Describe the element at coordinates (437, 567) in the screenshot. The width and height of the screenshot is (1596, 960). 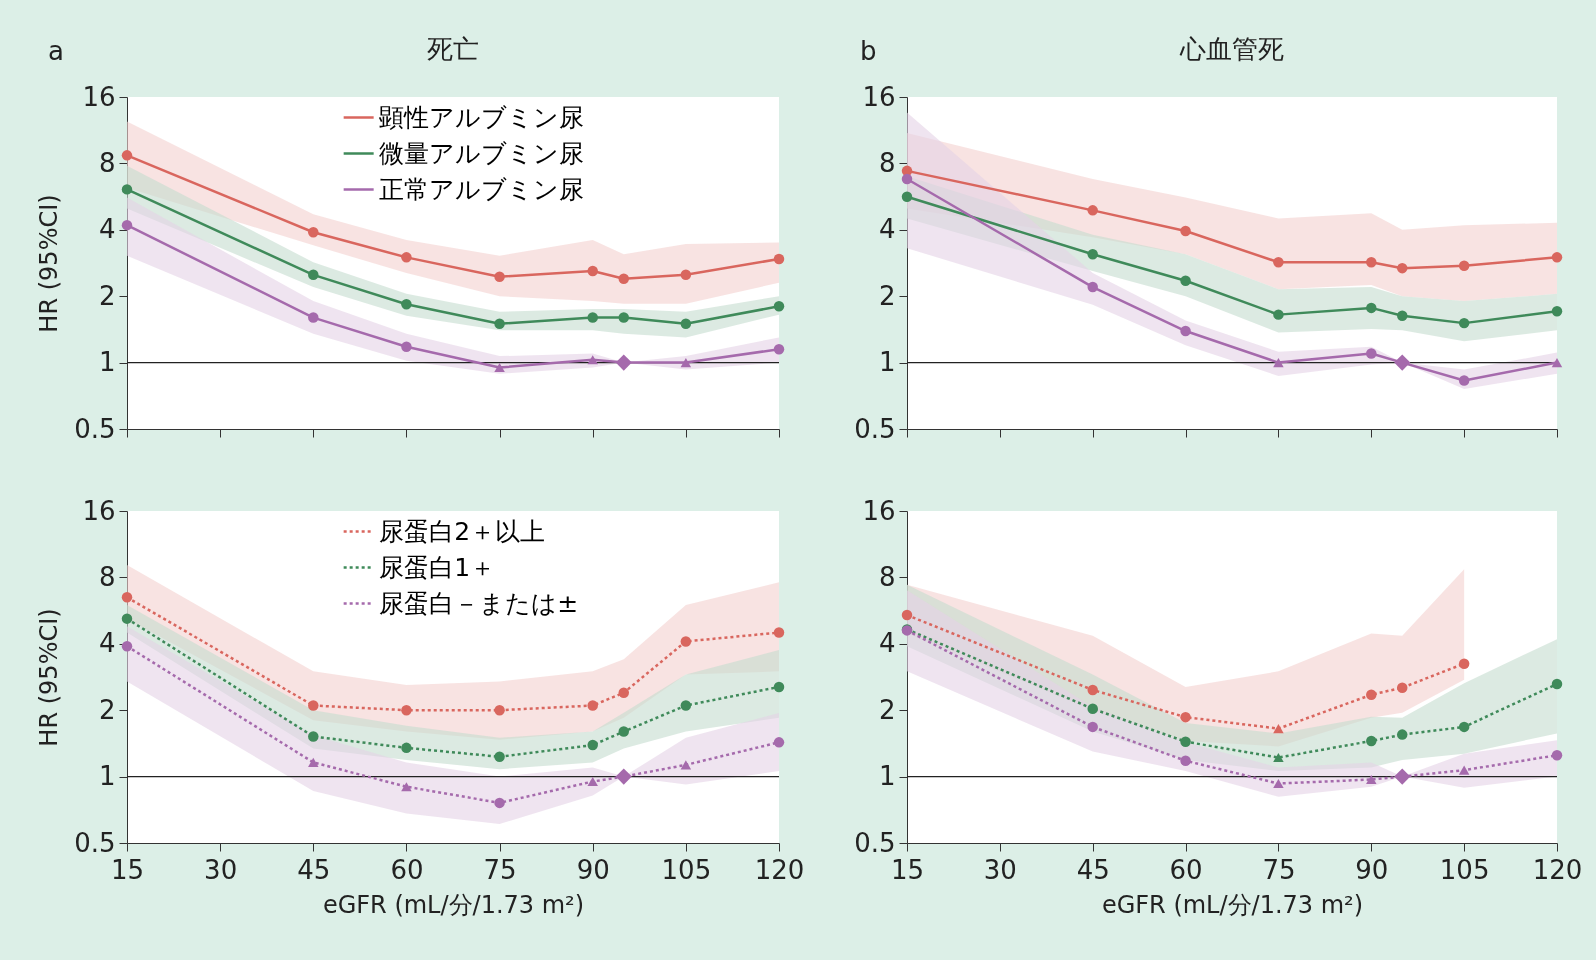
I see `legend-label: 尿蛋白1＋` at that location.